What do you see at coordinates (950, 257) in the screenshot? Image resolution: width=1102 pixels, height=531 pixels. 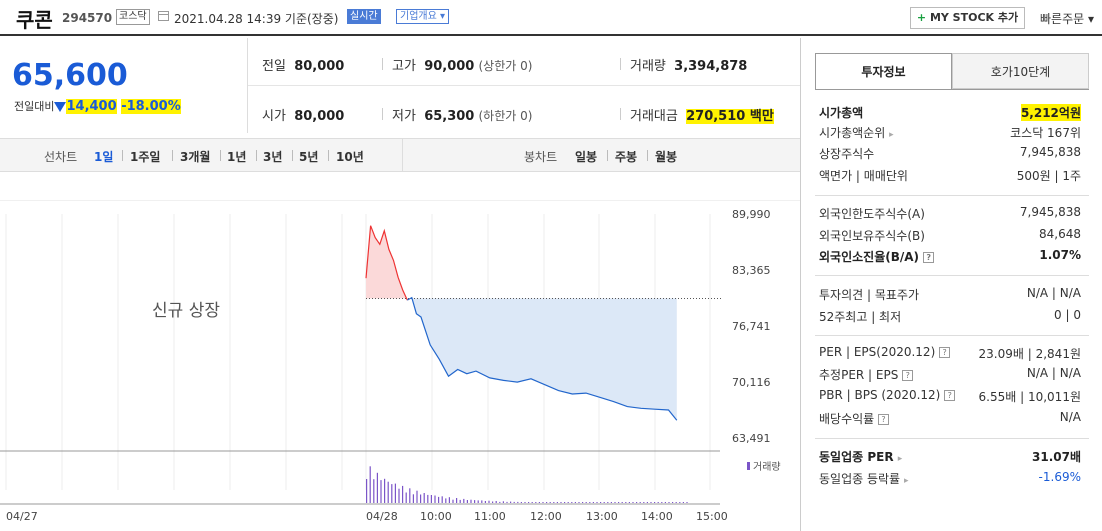 I see `foreign-ratio-row: 외국인소진율(B/A) ? 1.07%` at bounding box center [950, 257].